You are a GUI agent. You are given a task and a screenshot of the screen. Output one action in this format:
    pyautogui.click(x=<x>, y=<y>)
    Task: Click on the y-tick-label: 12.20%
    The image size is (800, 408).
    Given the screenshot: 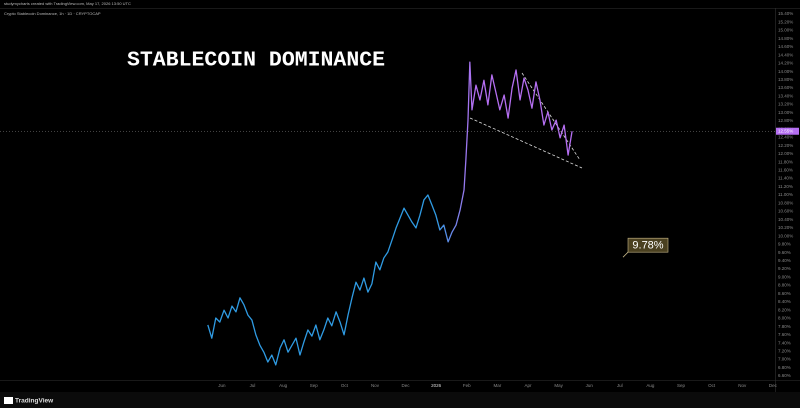 What is the action you would take?
    pyautogui.click(x=785, y=145)
    